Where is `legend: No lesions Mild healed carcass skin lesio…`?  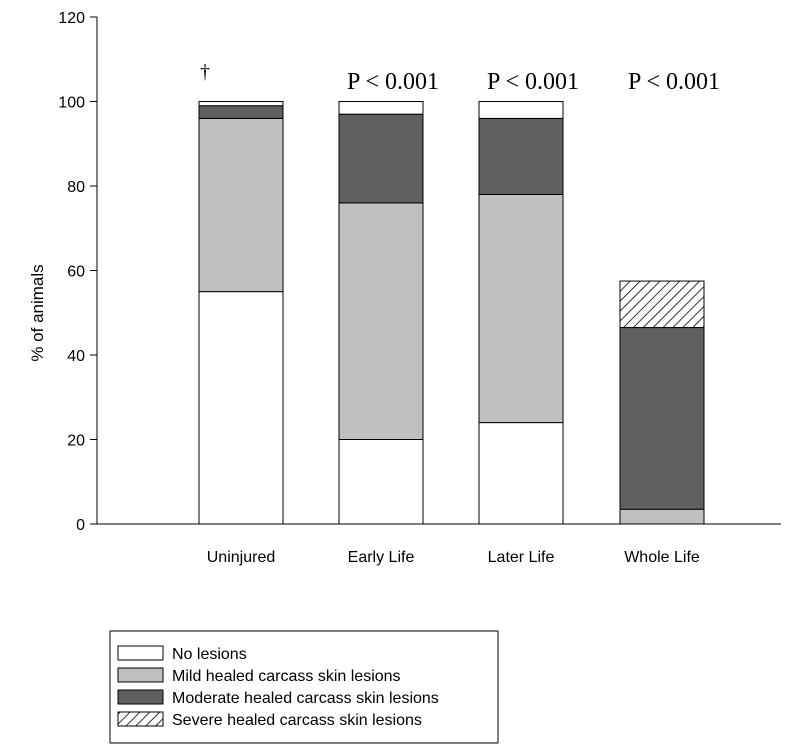
legend: No lesions Mild healed carcass skin lesio… is located at coordinates (304, 687).